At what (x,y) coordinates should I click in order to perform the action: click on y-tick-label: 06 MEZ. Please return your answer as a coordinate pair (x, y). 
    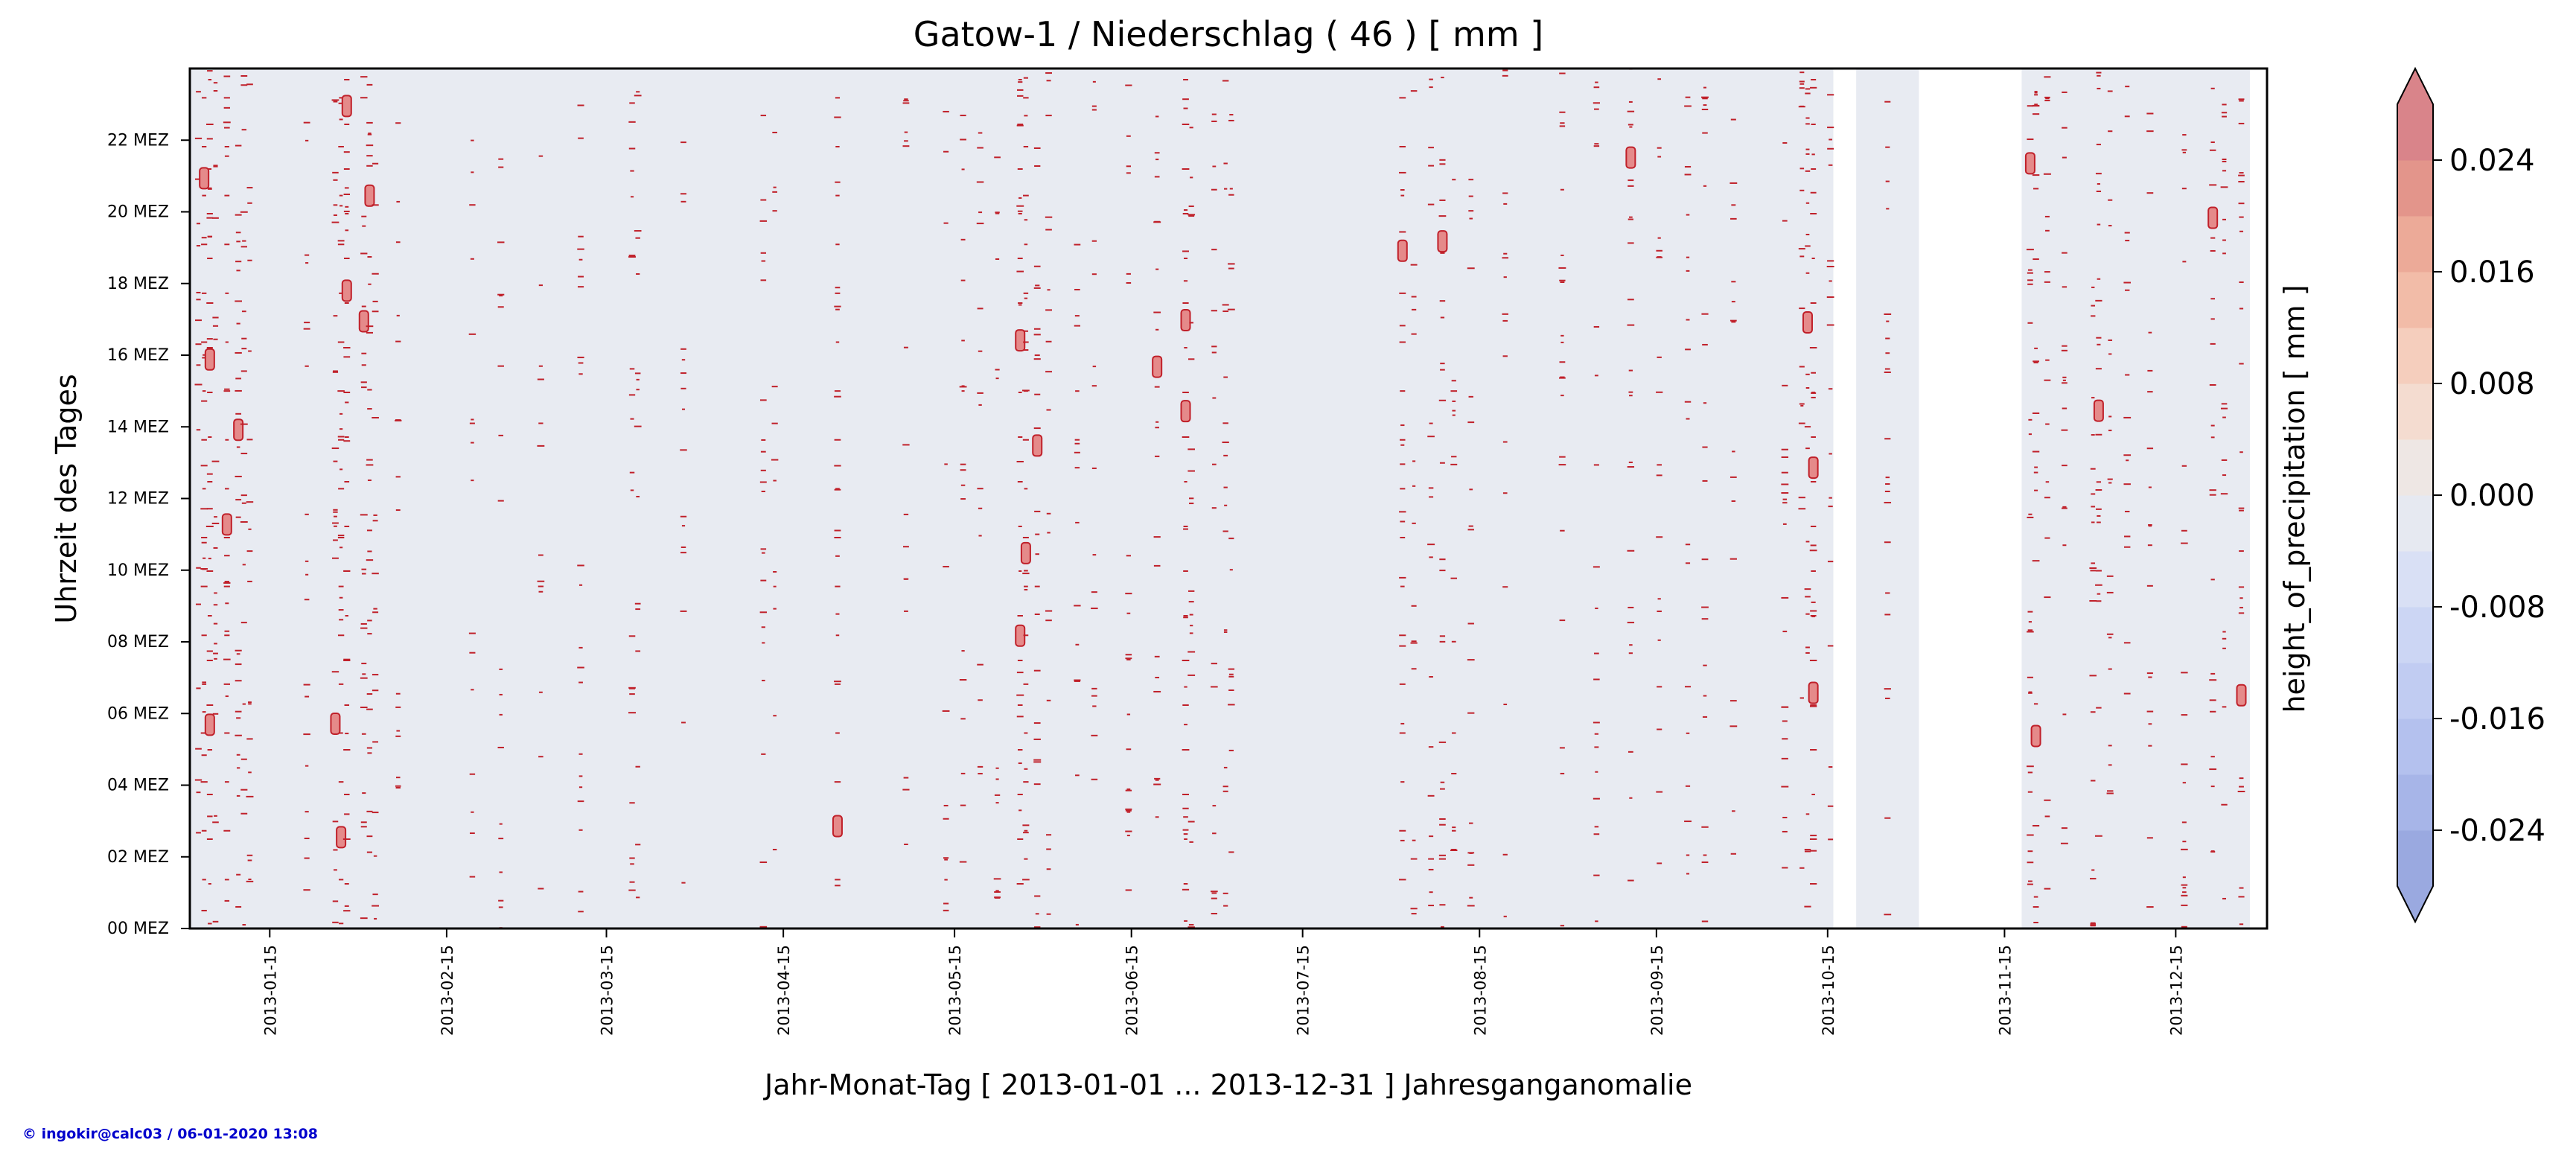
    Looking at the image, I should click on (138, 713).